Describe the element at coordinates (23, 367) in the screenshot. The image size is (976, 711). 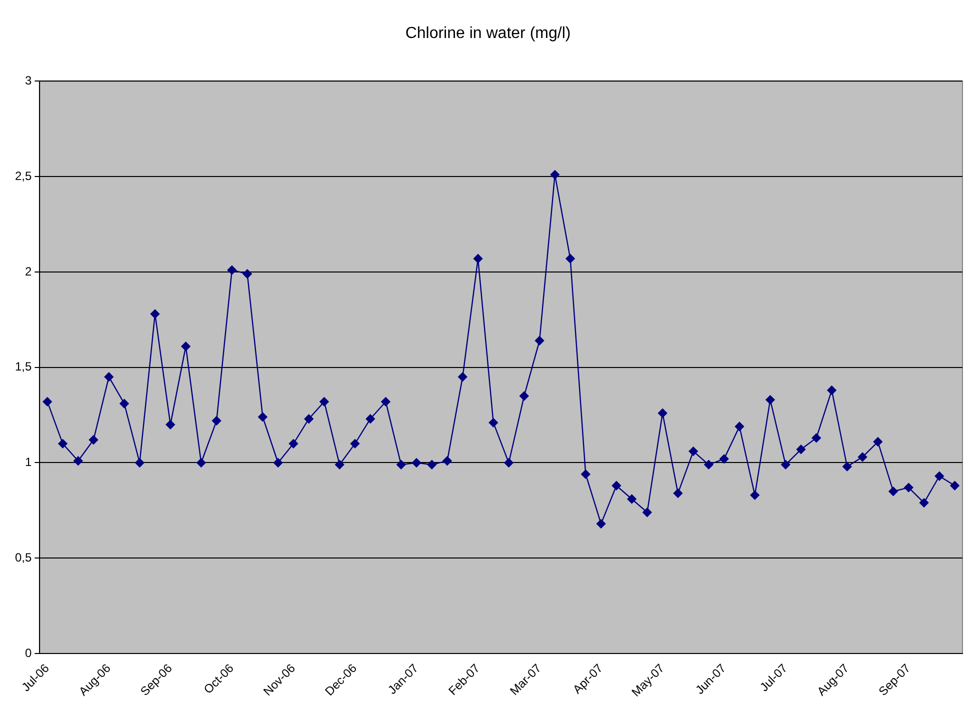
I see `y-tick-label: 1,5` at that location.